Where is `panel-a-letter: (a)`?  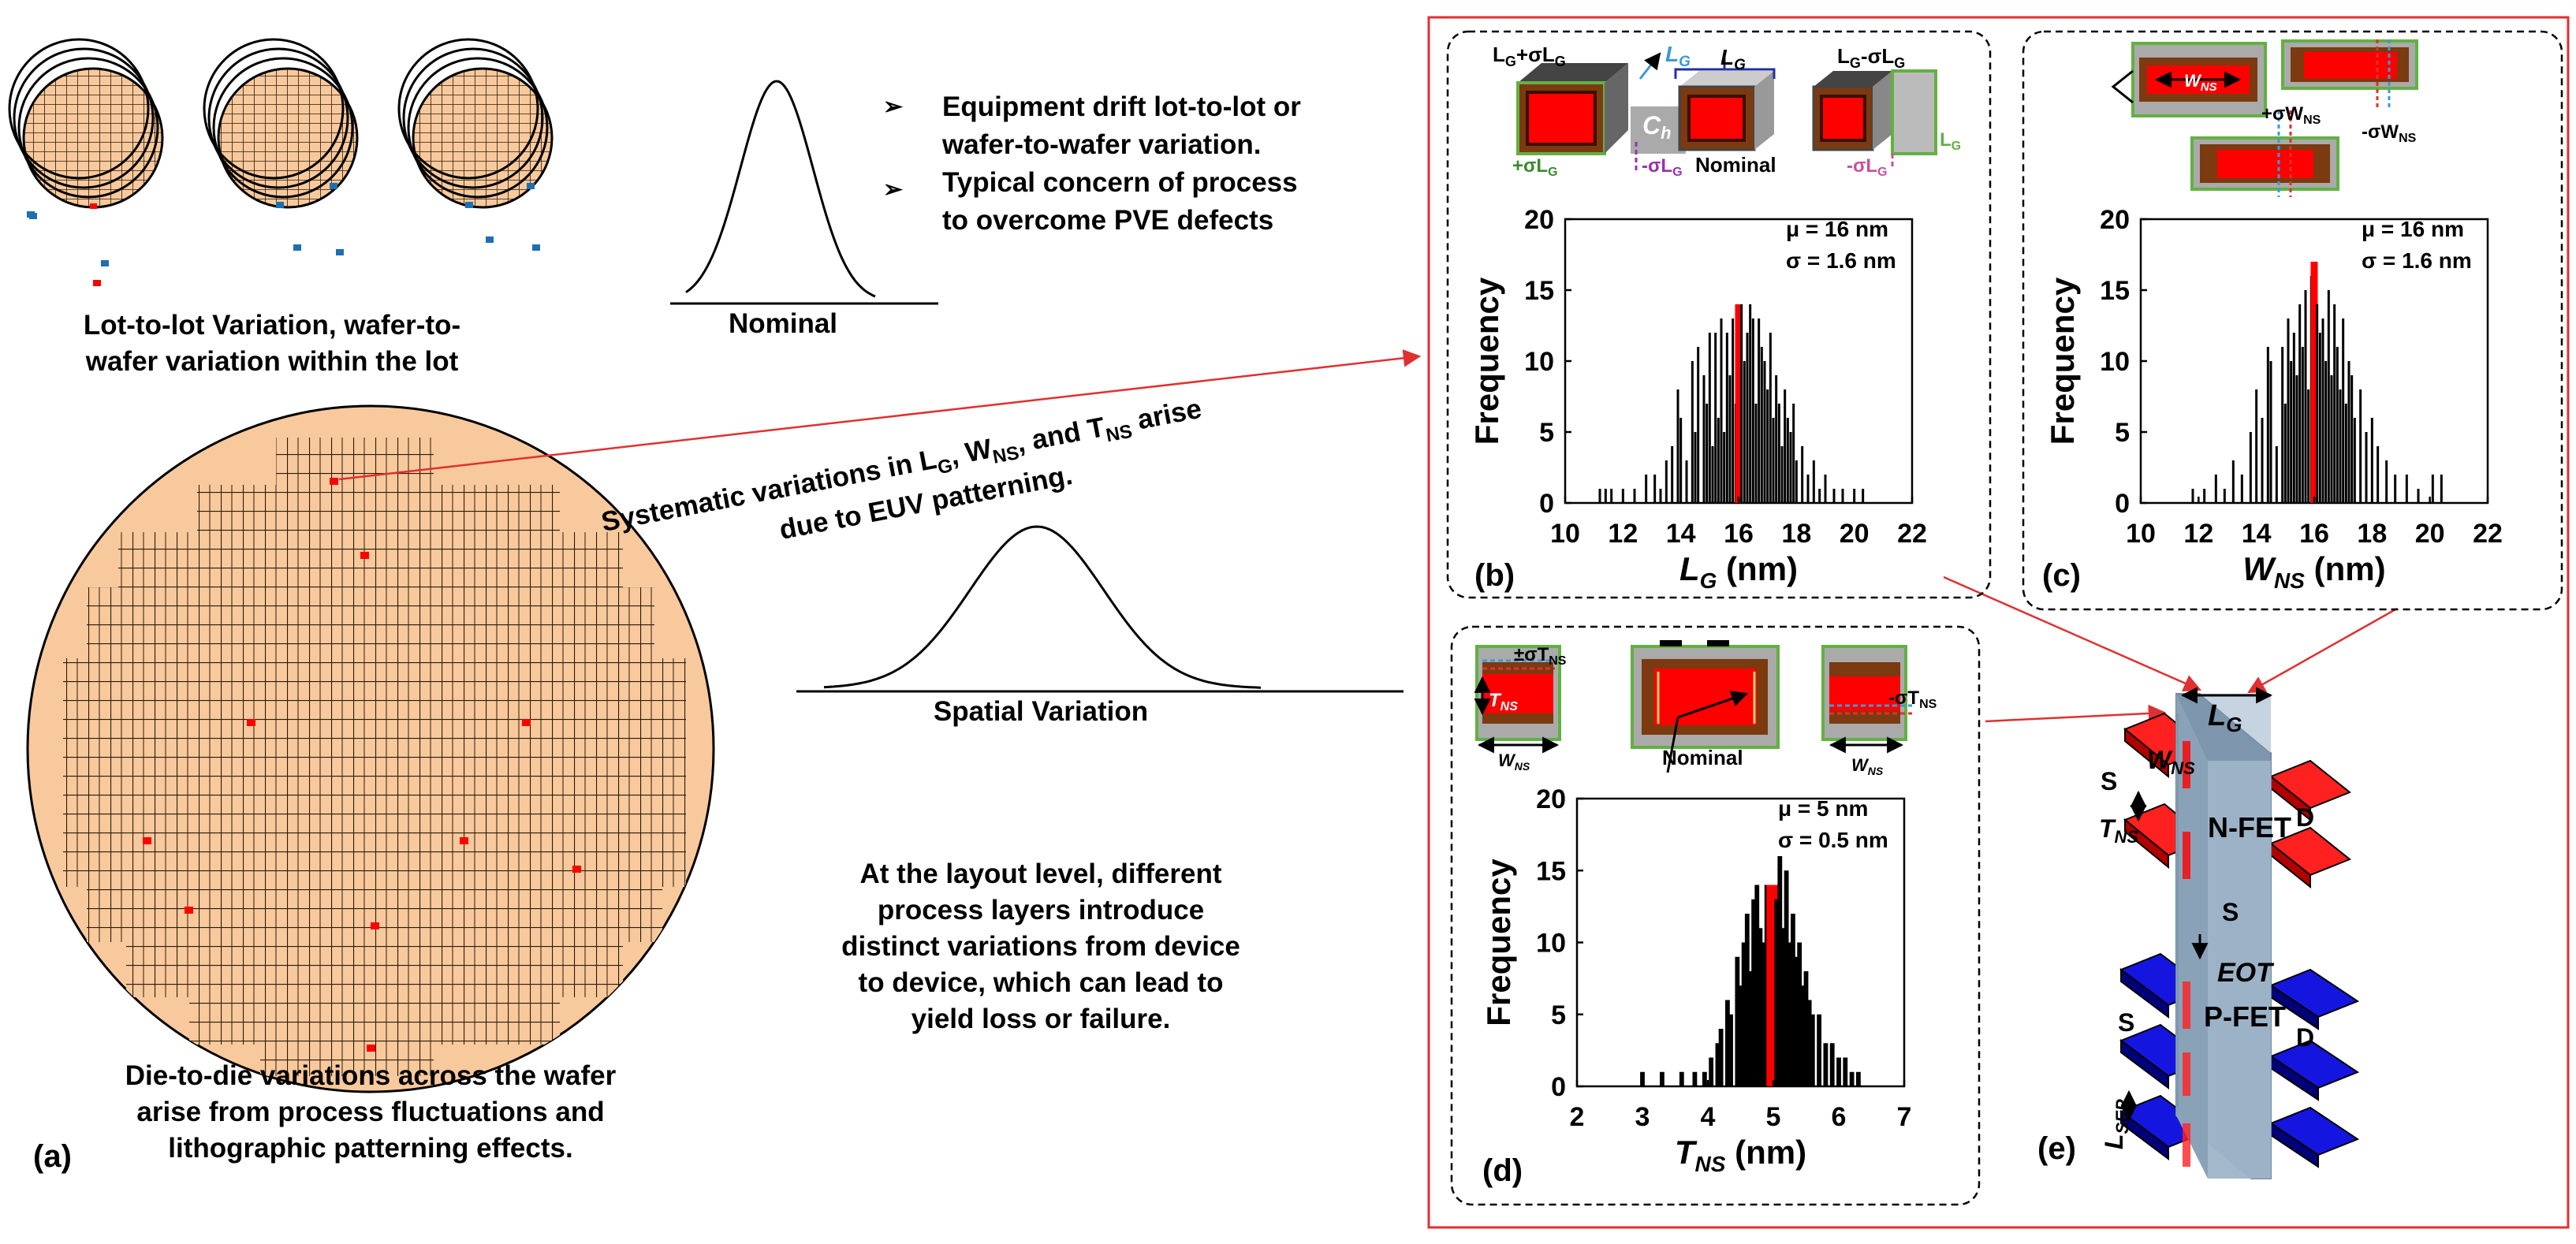 panel-a-letter: (a) is located at coordinates (52, 1156).